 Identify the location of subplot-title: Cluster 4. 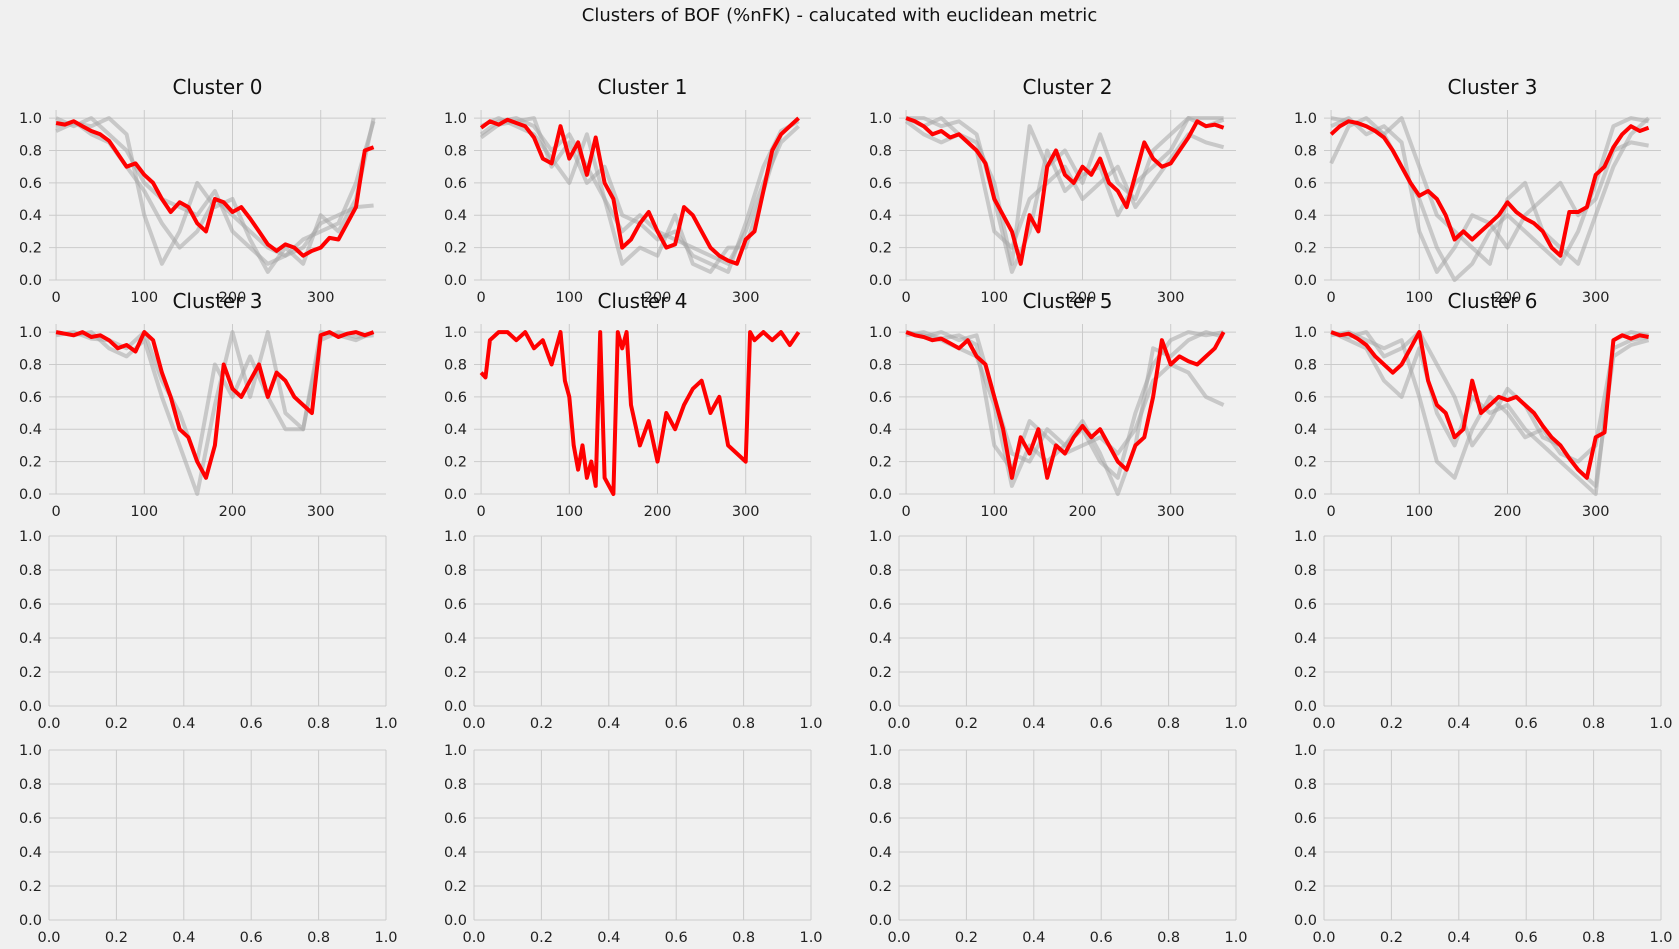
(642, 301).